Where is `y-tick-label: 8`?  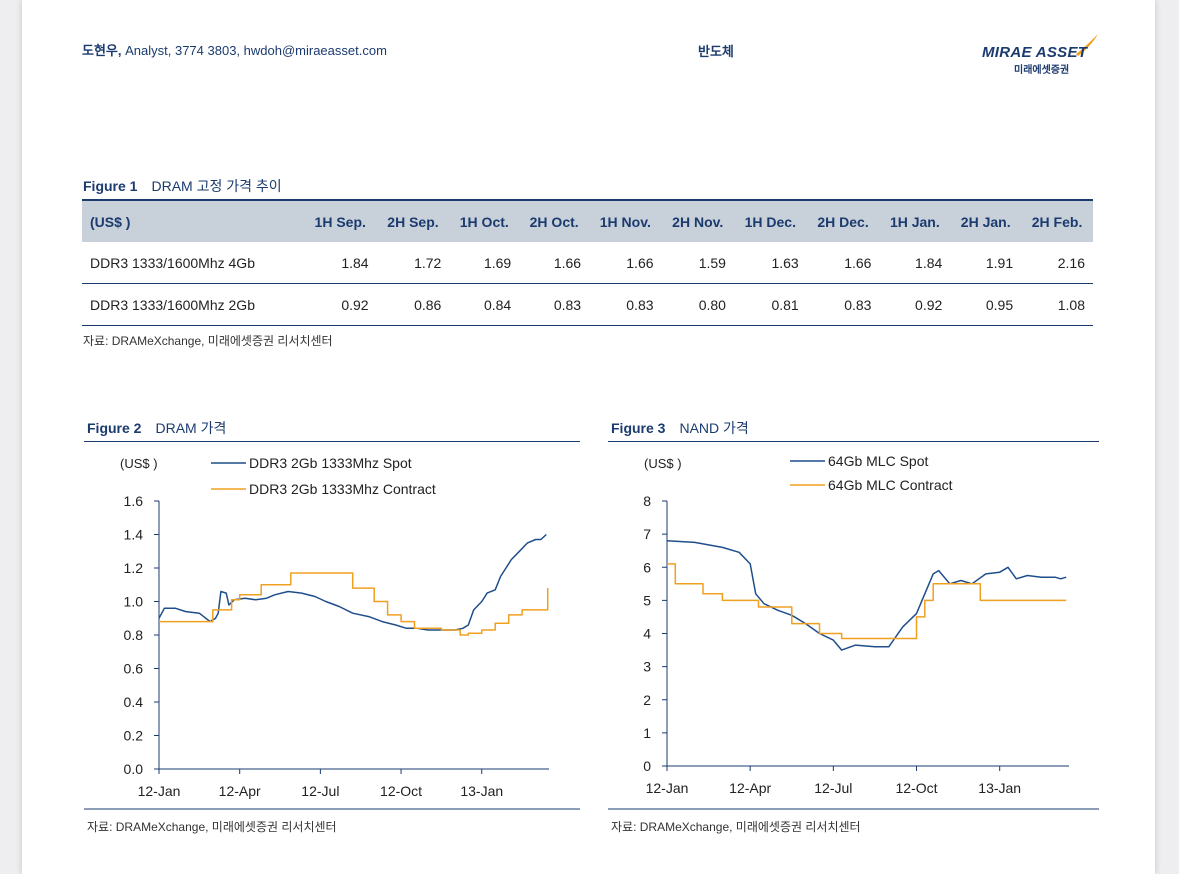 y-tick-label: 8 is located at coordinates (647, 501).